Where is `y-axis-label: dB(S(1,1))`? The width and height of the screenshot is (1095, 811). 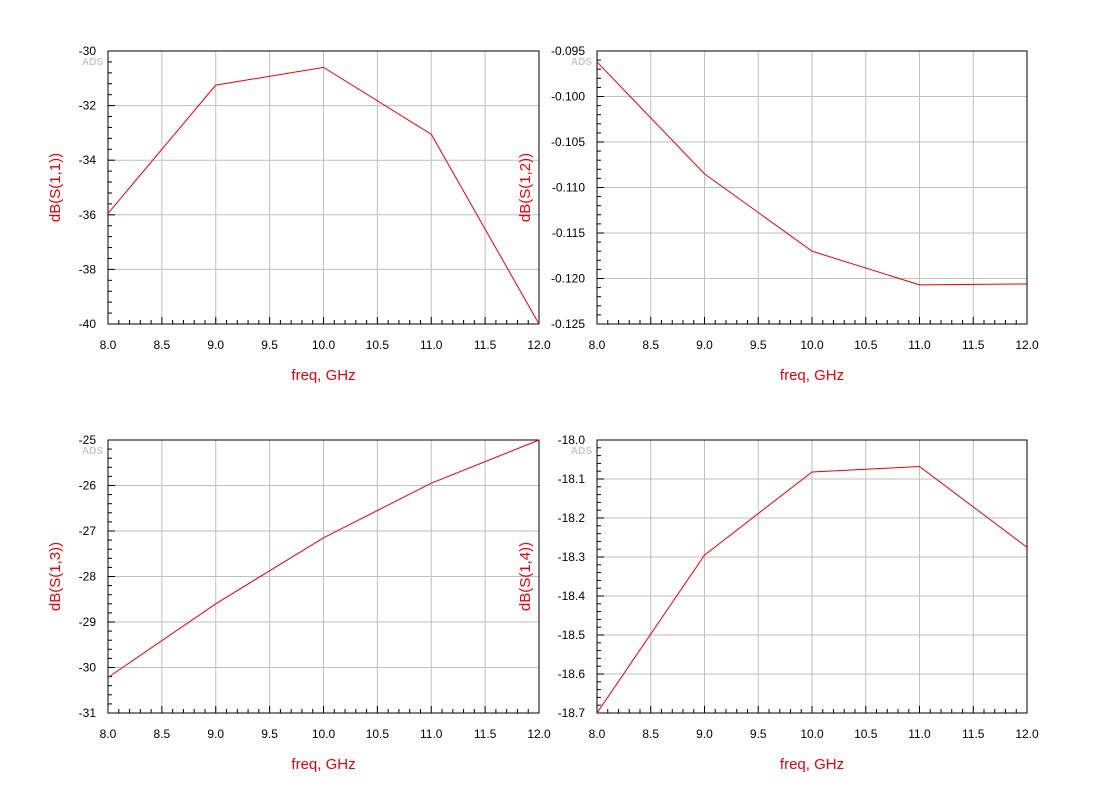
y-axis-label: dB(S(1,1)) is located at coordinates (55, 187).